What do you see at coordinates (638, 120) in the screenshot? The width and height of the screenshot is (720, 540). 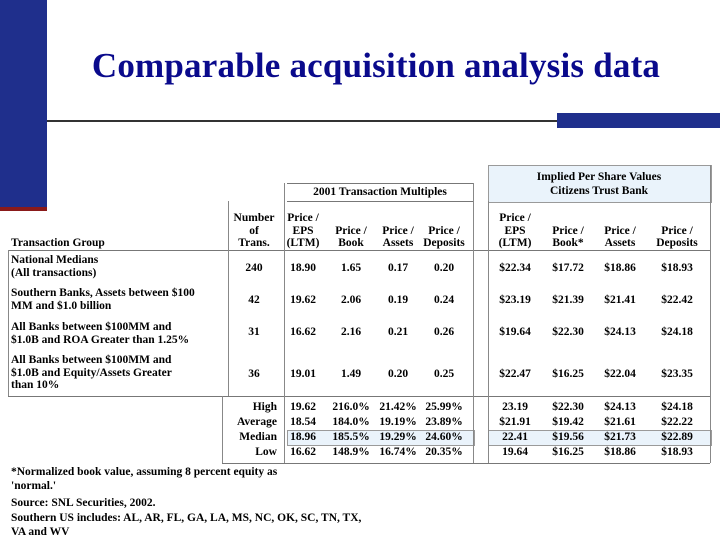 I see `accent-bar-right` at bounding box center [638, 120].